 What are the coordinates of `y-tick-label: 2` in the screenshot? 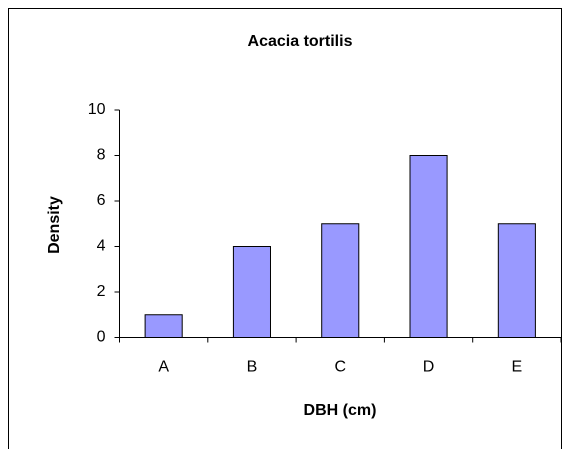 It's located at (101, 291).